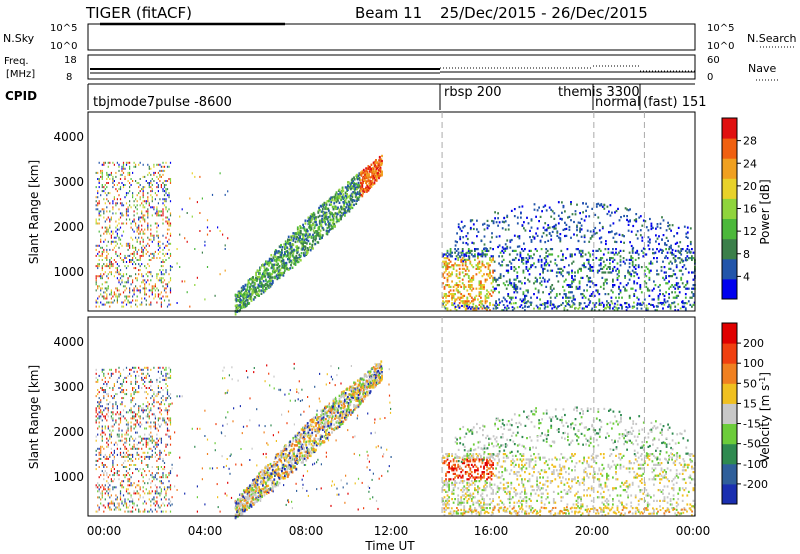 The width and height of the screenshot is (800, 554). Describe the element at coordinates (21, 96) in the screenshot. I see `cpid-label: CPID` at that location.